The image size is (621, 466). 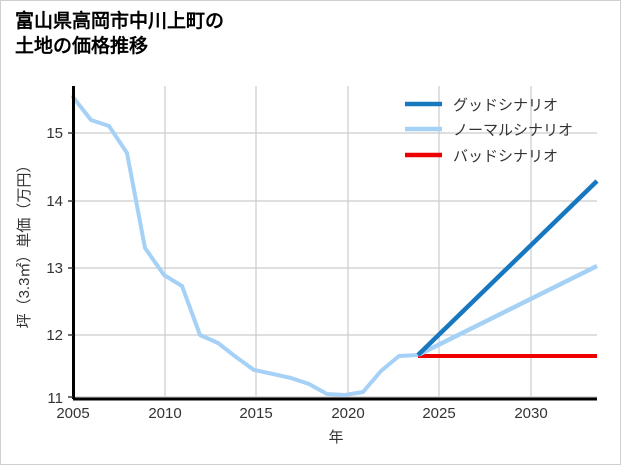 I want to click on series-good-scenario-line, so click(x=507, y=268).